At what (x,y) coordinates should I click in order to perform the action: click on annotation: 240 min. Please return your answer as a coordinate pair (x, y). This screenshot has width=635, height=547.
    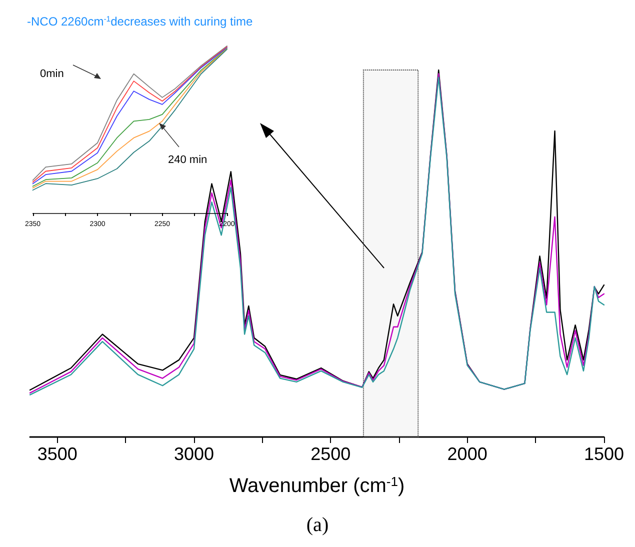
    Looking at the image, I should click on (188, 160).